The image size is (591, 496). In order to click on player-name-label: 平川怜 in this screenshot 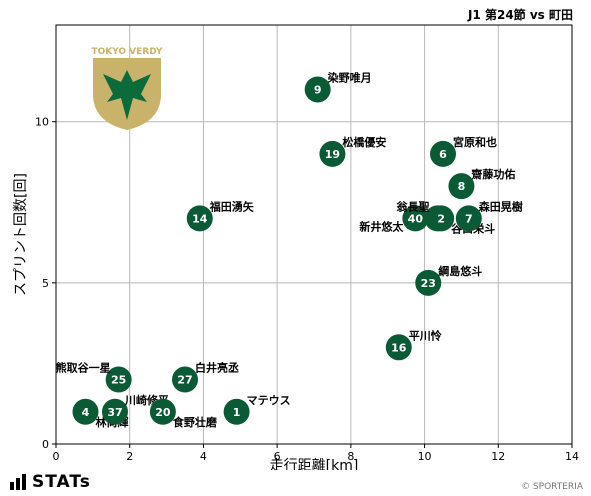, I will do `click(425, 335)`.